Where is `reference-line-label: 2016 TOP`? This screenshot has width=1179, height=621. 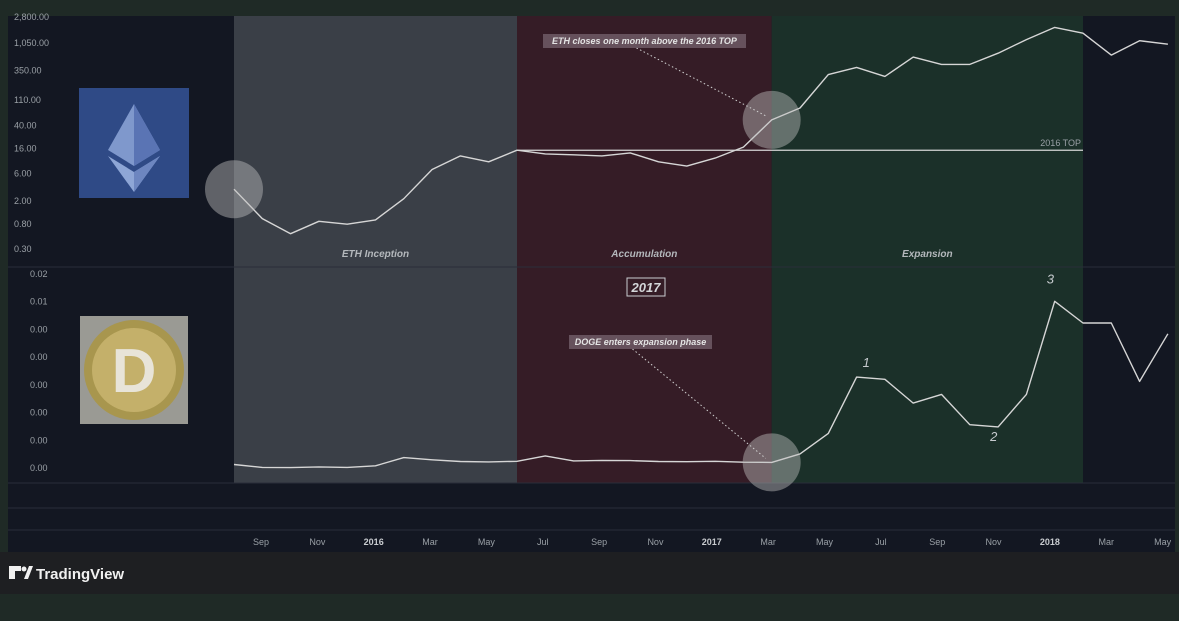 reference-line-label: 2016 TOP is located at coordinates (1060, 143).